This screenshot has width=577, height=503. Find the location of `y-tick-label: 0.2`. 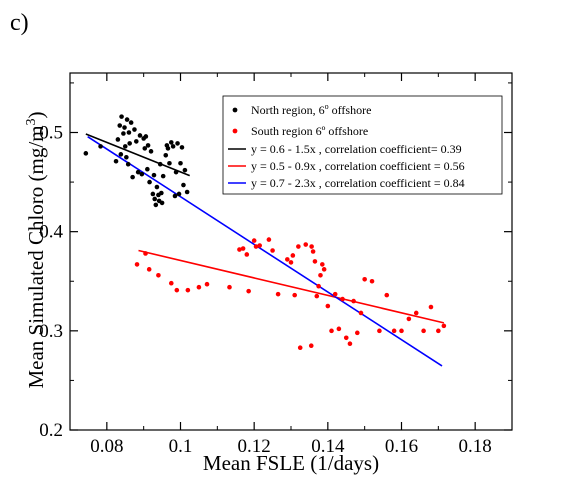

y-tick-label: 0.2 is located at coordinates (51, 430).